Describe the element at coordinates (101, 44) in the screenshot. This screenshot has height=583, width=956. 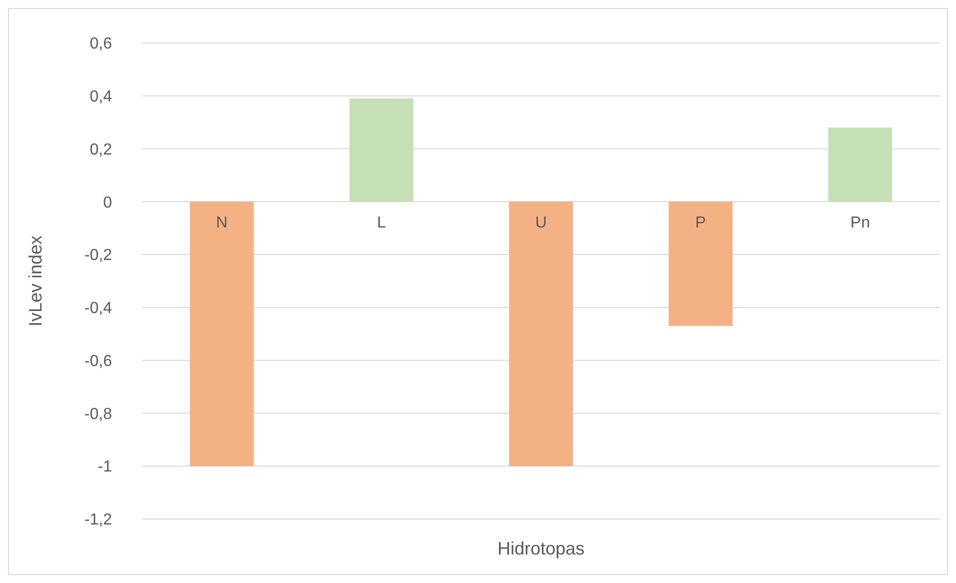
I see `y-tick-label: 0,6` at that location.